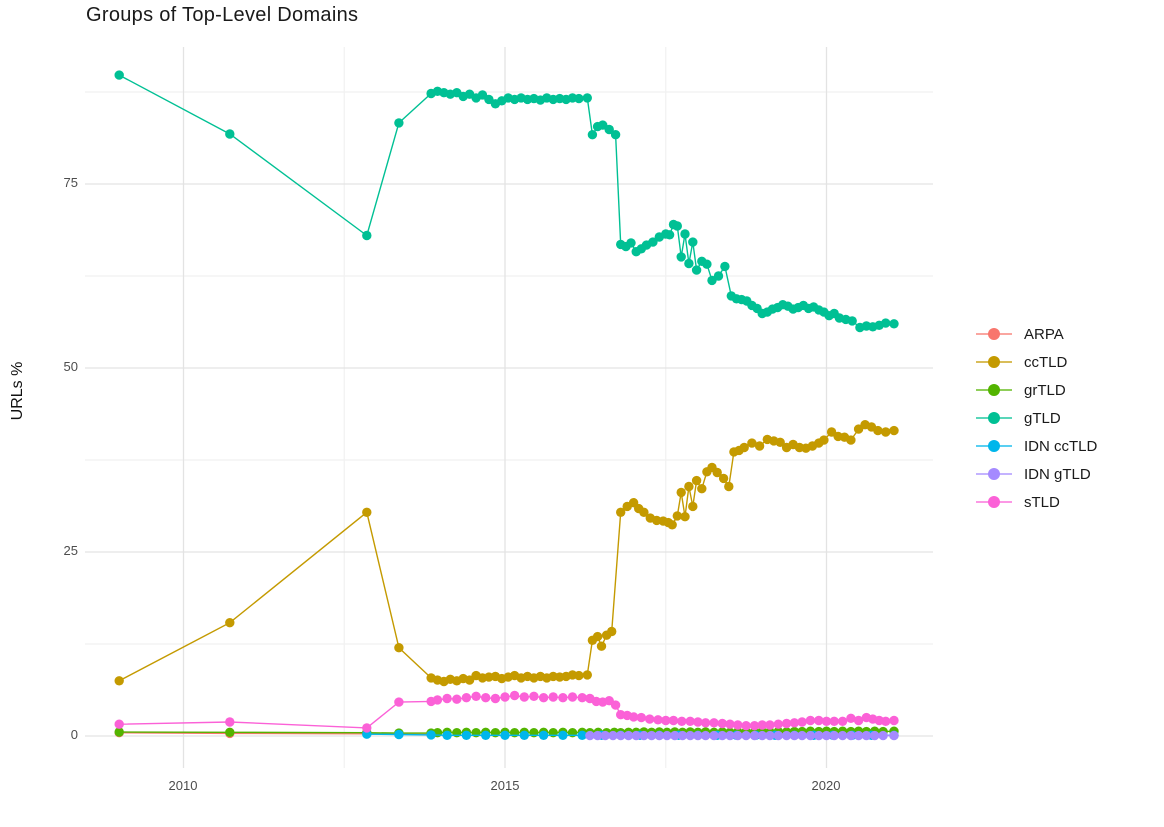  I want to click on legend-key-idn-gtld, so click(994, 474).